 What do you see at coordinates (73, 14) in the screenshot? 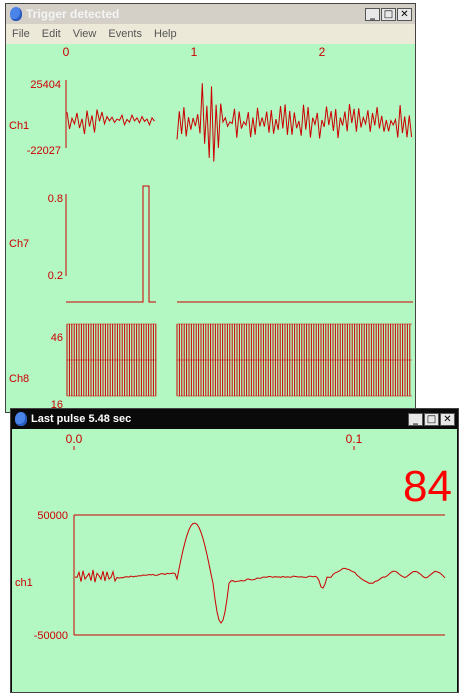
I see `window-title: Trigger detected` at bounding box center [73, 14].